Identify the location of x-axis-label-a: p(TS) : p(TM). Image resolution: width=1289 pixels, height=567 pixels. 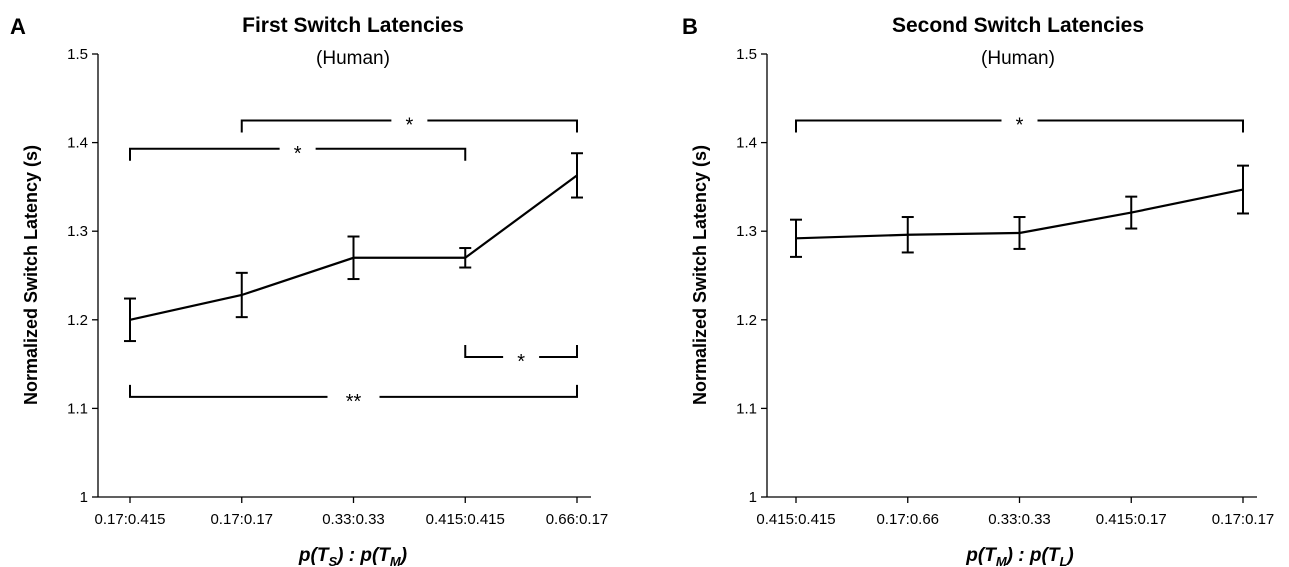
(352, 556).